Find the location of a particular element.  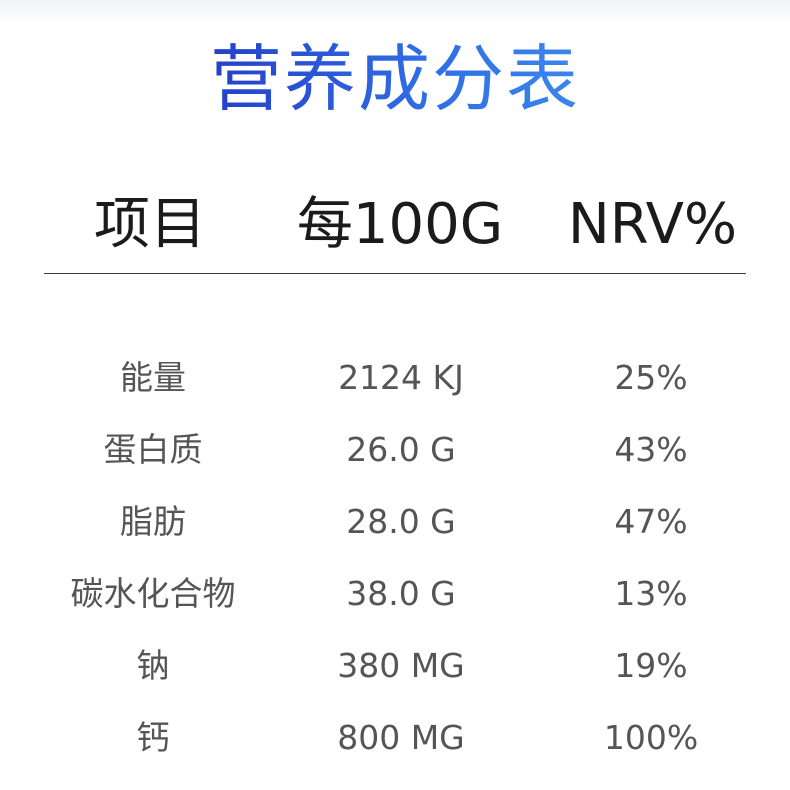

row-nrv: 13% is located at coordinates (651, 593).